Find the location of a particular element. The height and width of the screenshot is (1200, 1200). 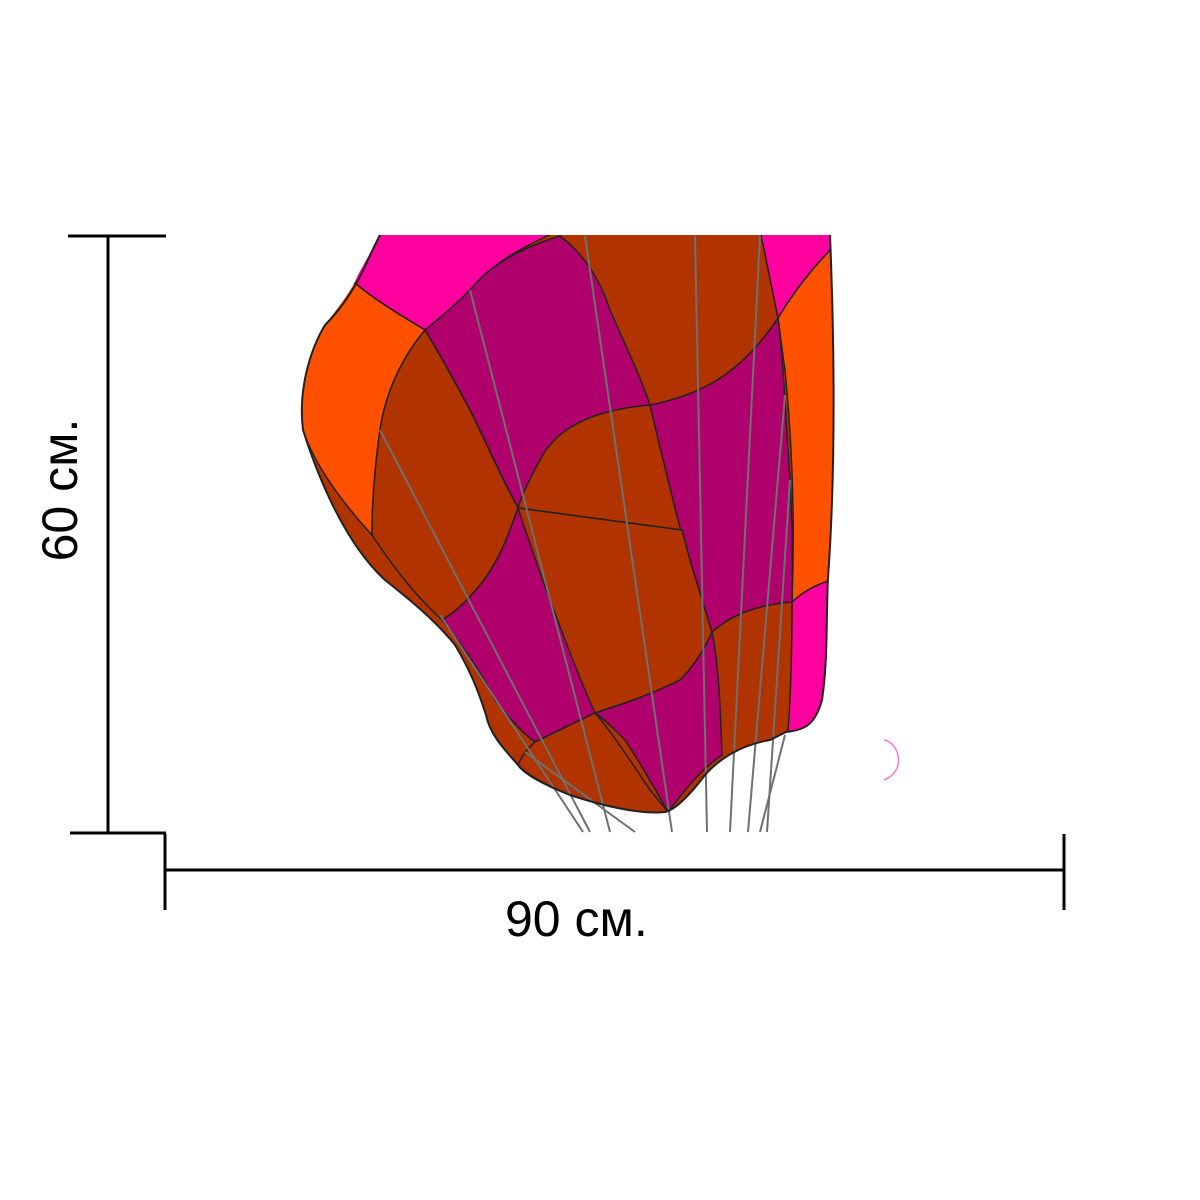

frame-bottom-mask is located at coordinates (600, 836).